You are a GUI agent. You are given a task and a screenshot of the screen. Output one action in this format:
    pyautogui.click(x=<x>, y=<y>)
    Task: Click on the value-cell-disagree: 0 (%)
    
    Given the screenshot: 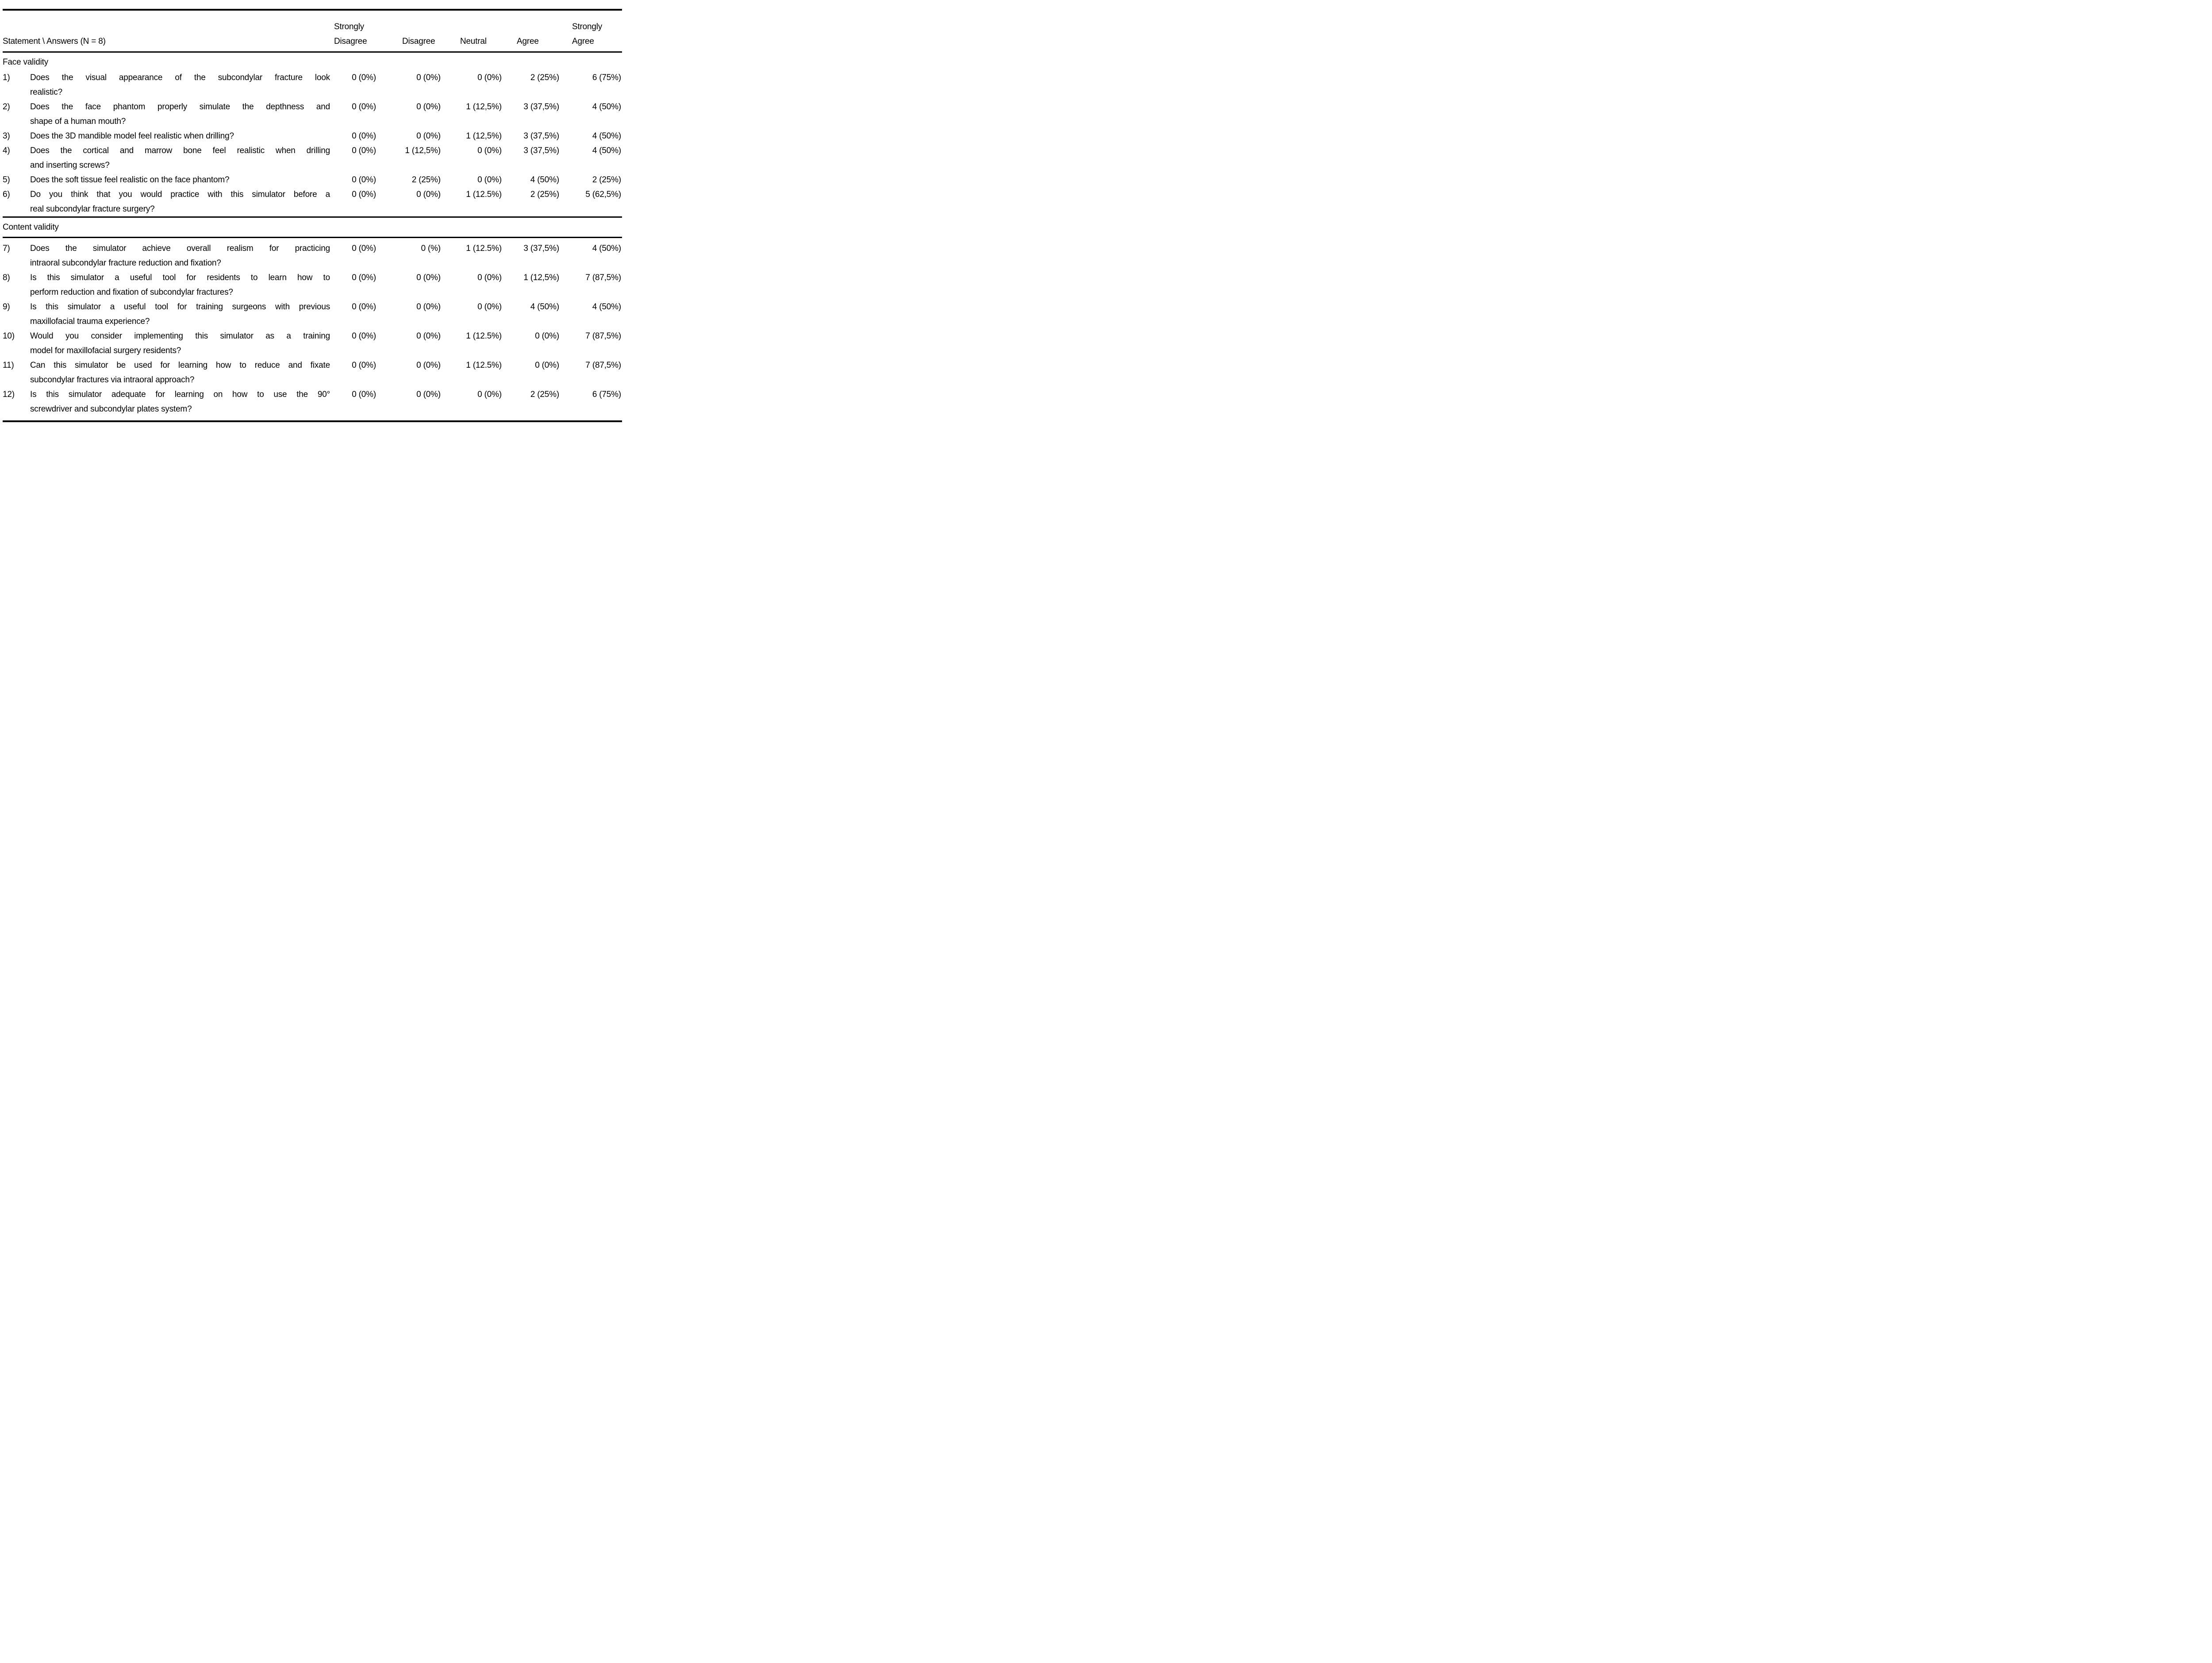 What is the action you would take?
    pyautogui.click(x=431, y=249)
    